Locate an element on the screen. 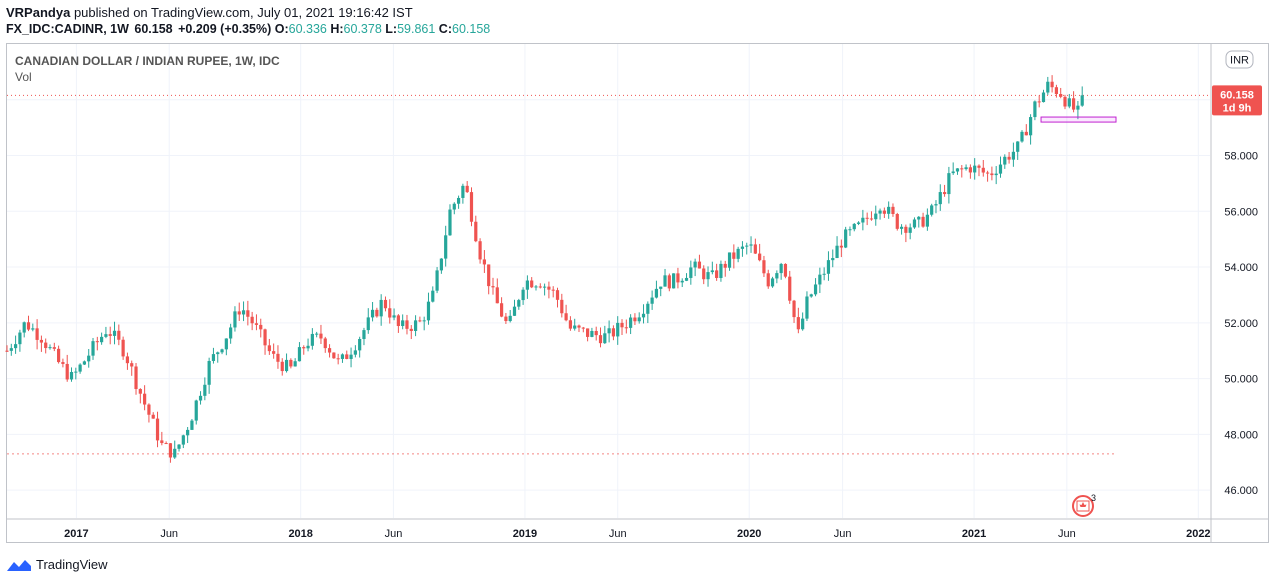  canada-events-icon: 3 is located at coordinates (1084, 505).